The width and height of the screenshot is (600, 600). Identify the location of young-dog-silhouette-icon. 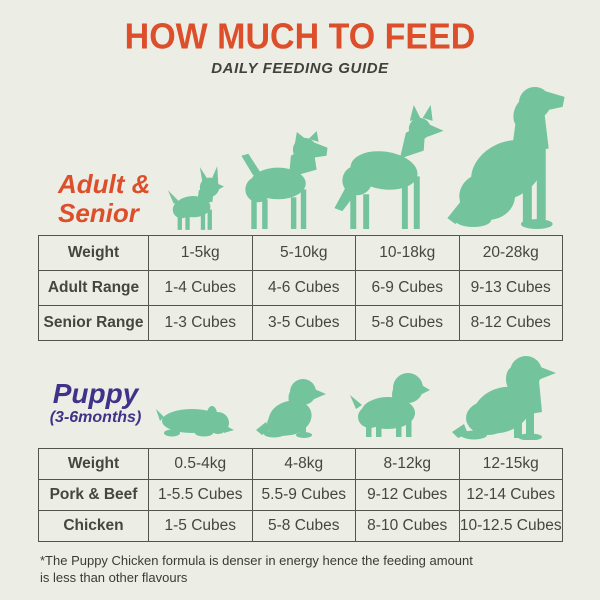
(504, 400).